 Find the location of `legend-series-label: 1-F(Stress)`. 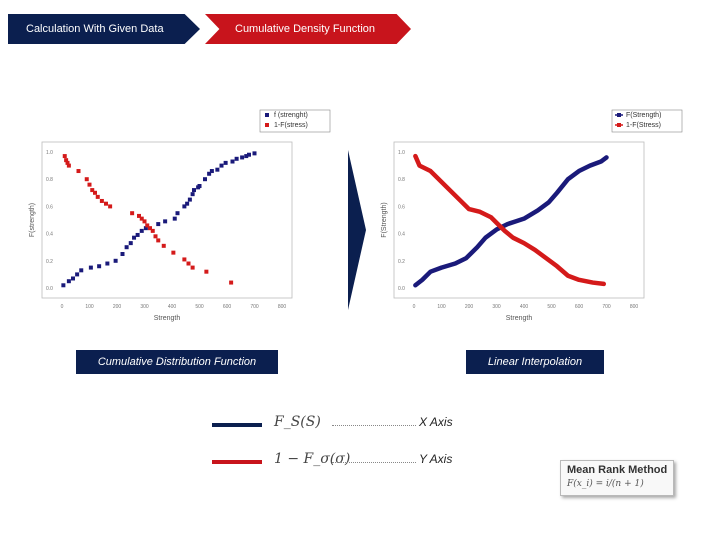

legend-series-label: 1-F(Stress) is located at coordinates (643, 125).